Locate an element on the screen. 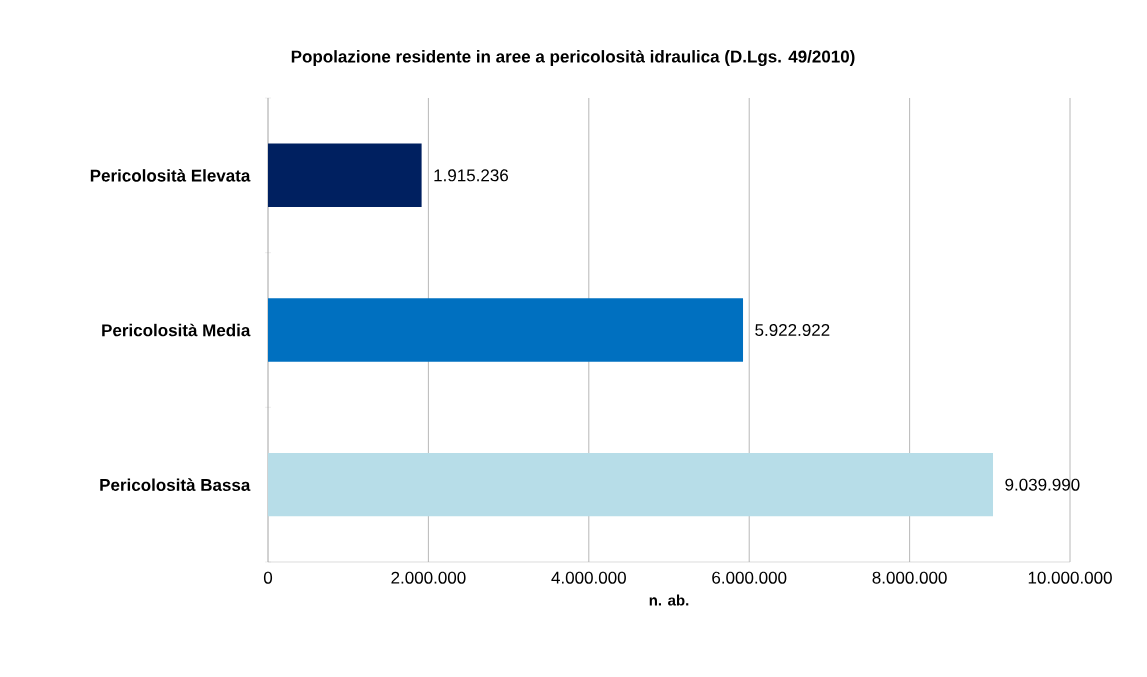 The height and width of the screenshot is (677, 1147). x-tick-label: 0 is located at coordinates (268, 577).